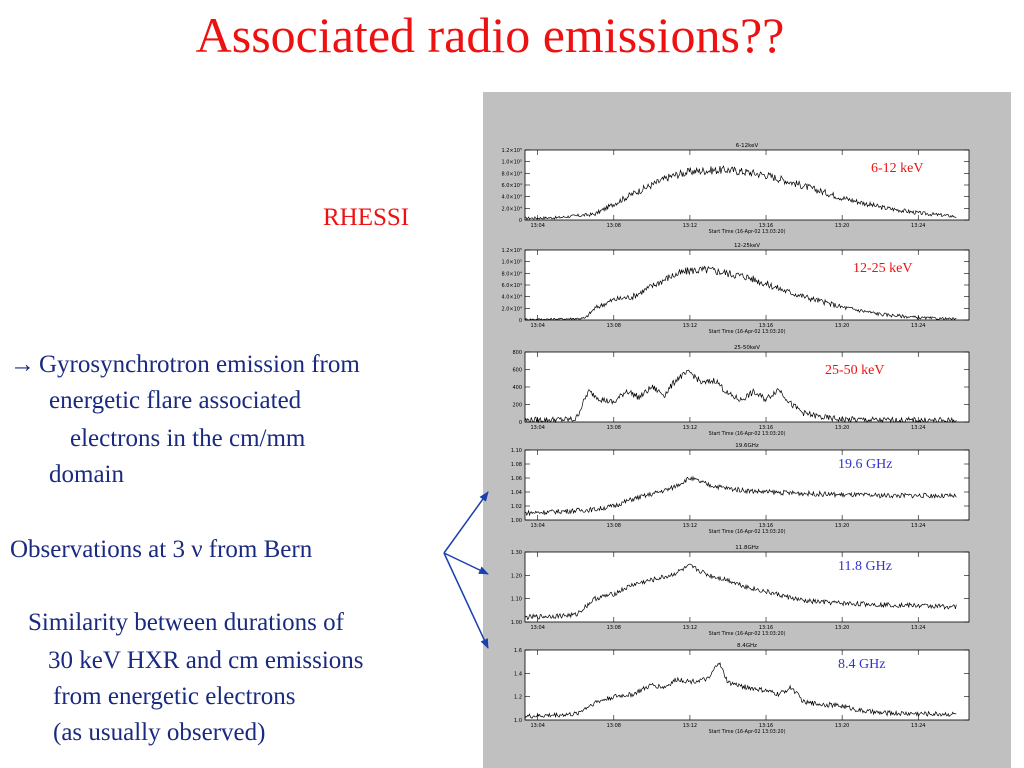 This screenshot has width=1024, height=768. What do you see at coordinates (466, 522) in the screenshot?
I see `arrow-to-19-6-ghz` at bounding box center [466, 522].